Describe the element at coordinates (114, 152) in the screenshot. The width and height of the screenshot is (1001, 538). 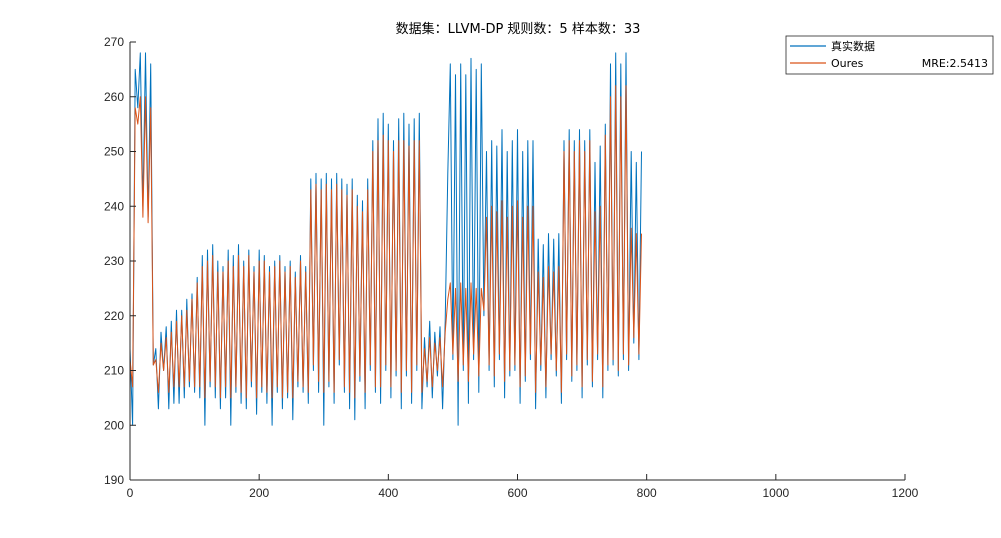
I see `y-tick-label-250: 250` at that location.